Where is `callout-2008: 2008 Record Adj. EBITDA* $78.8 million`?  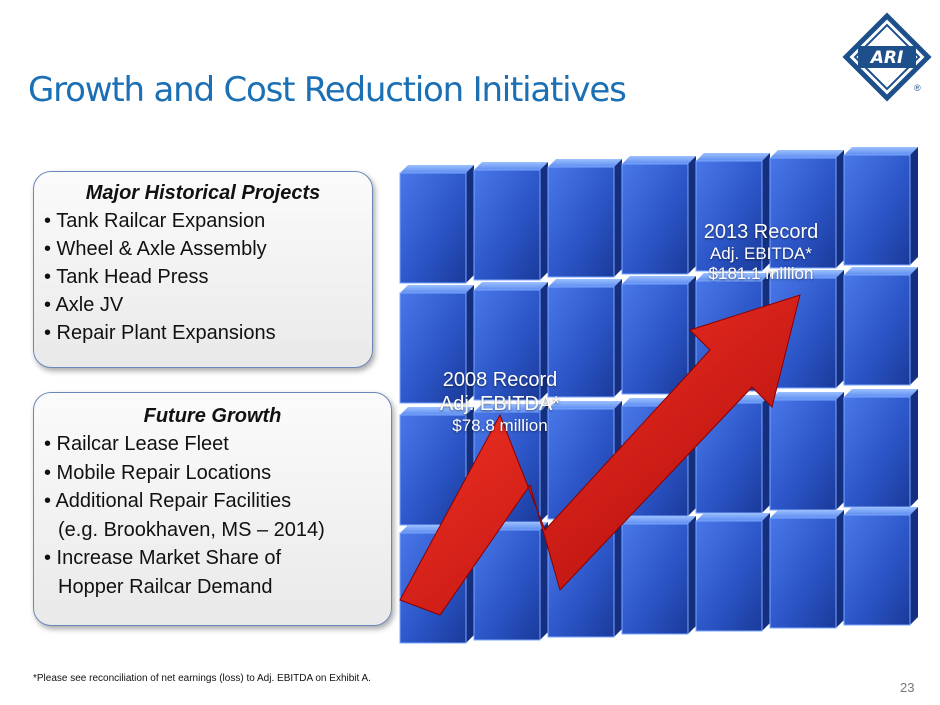 callout-2008: 2008 Record Adj. EBITDA* $78.8 million is located at coordinates (500, 402).